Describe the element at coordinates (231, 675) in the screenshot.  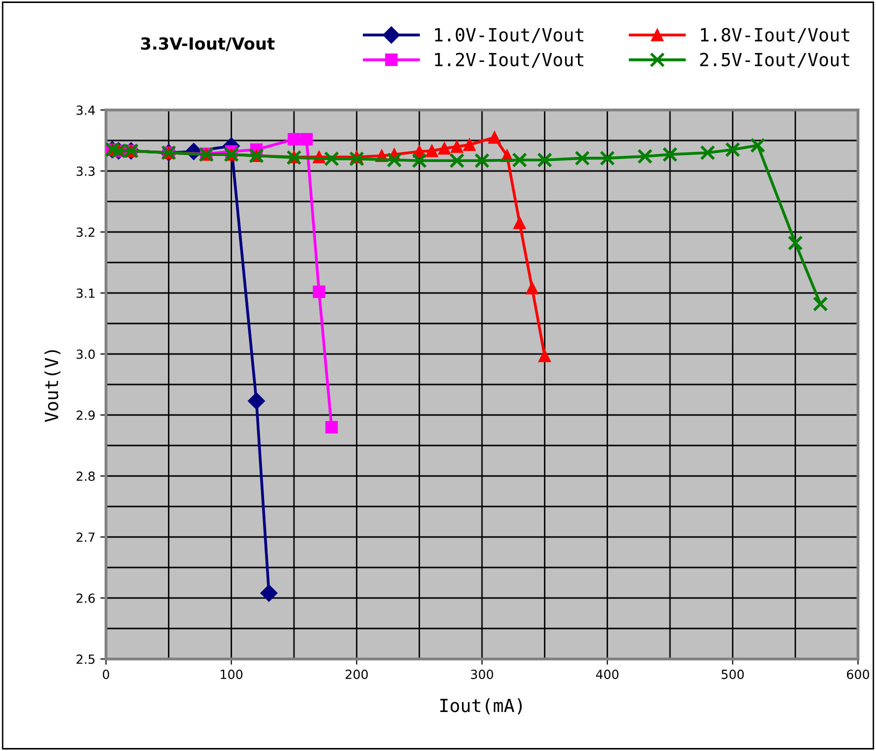
I see `x-tick-label: 100` at that location.